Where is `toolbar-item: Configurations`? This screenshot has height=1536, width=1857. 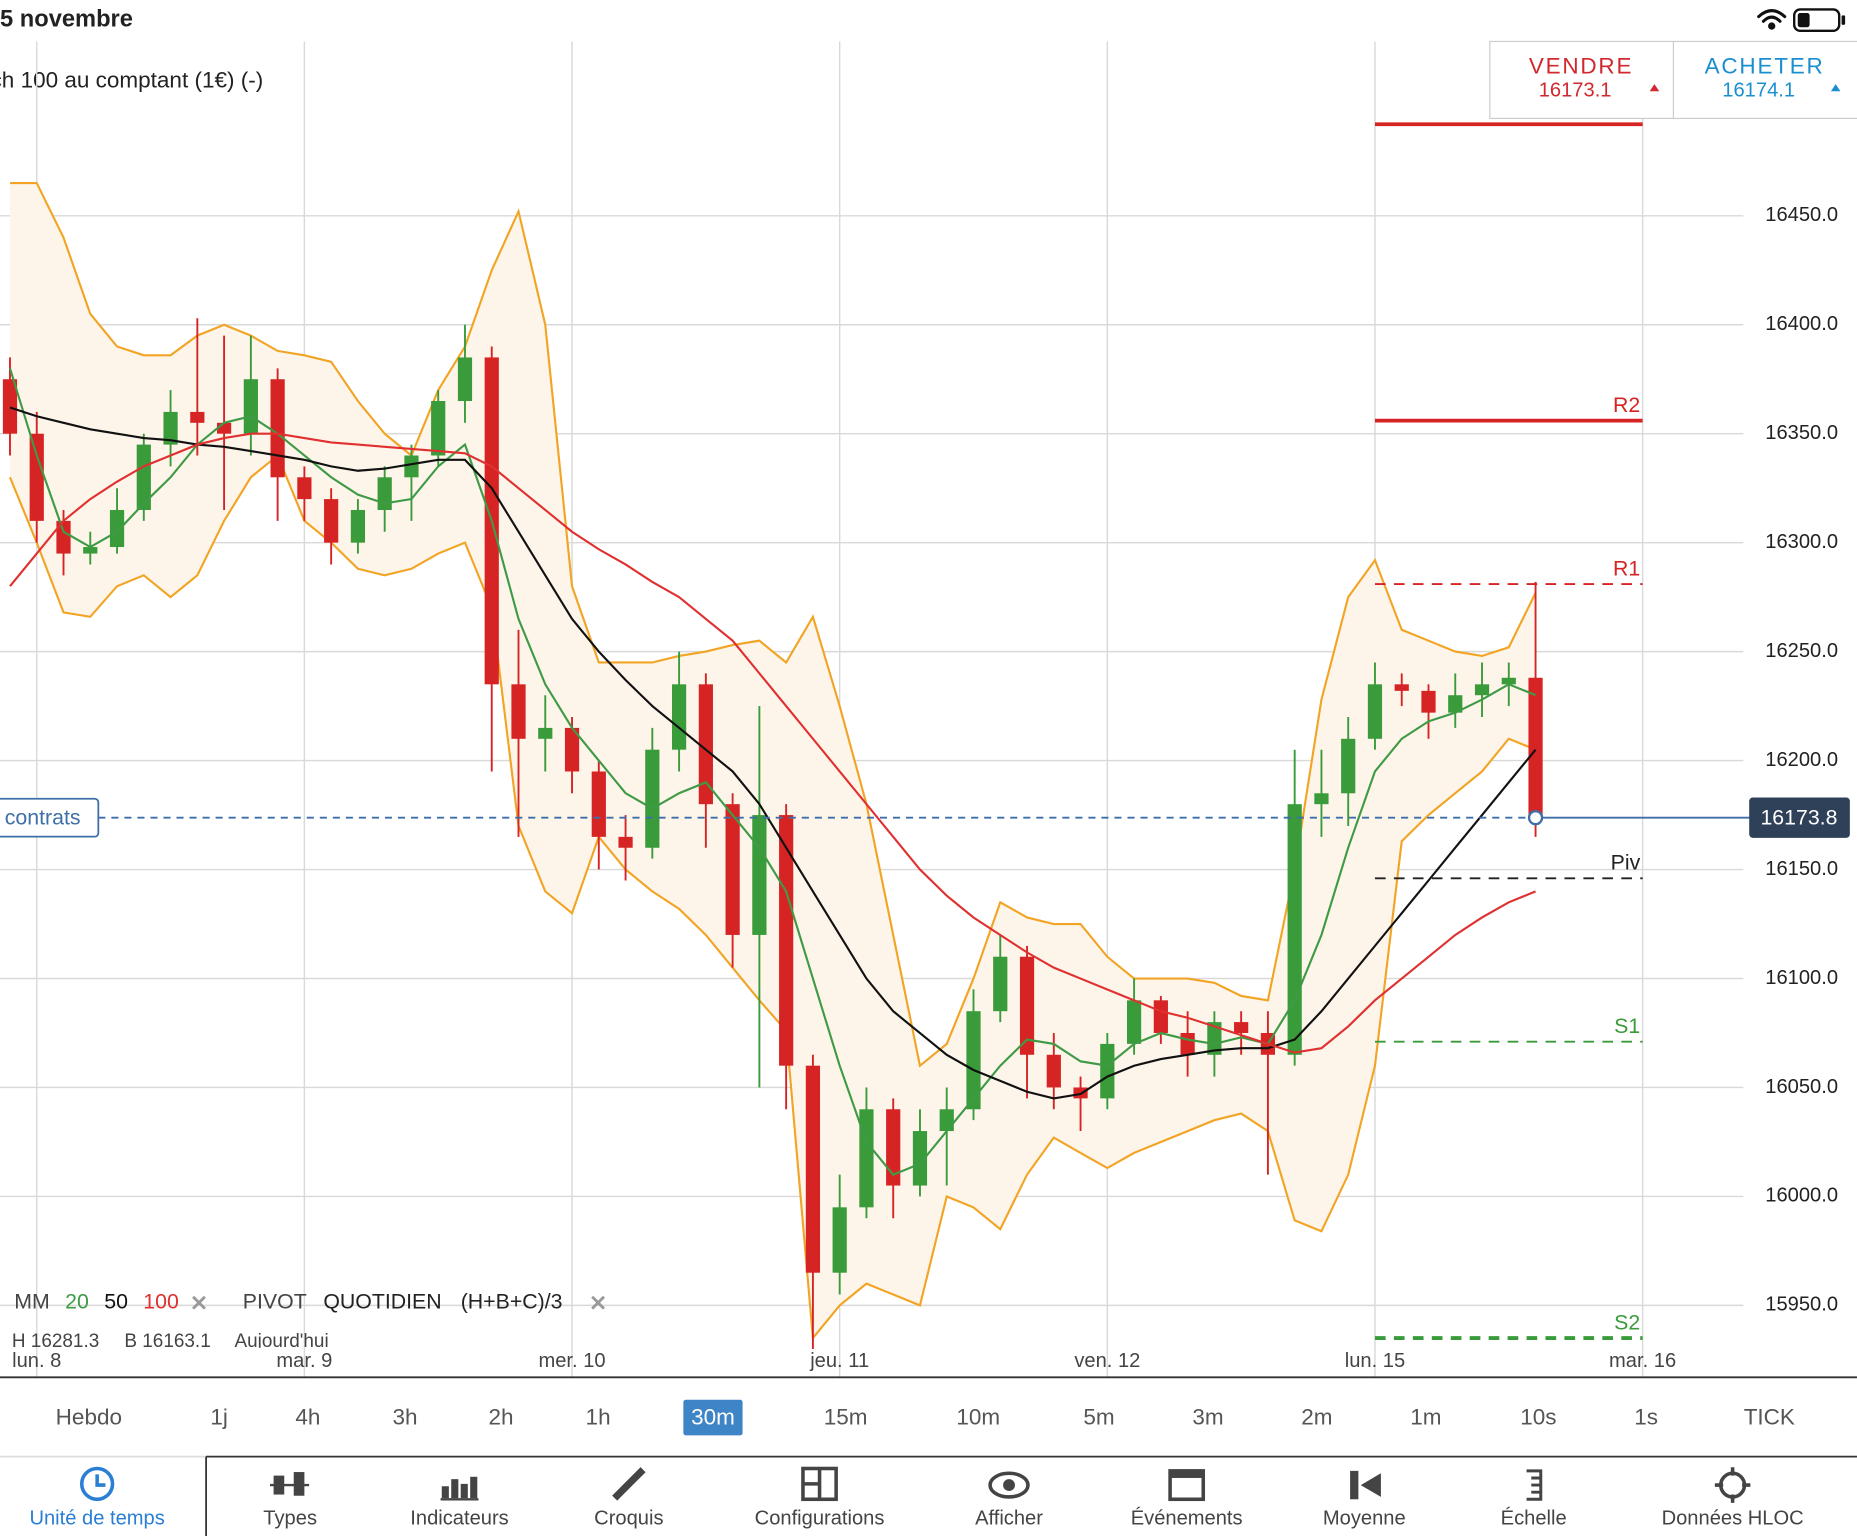
toolbar-item: Configurations is located at coordinates (820, 1498).